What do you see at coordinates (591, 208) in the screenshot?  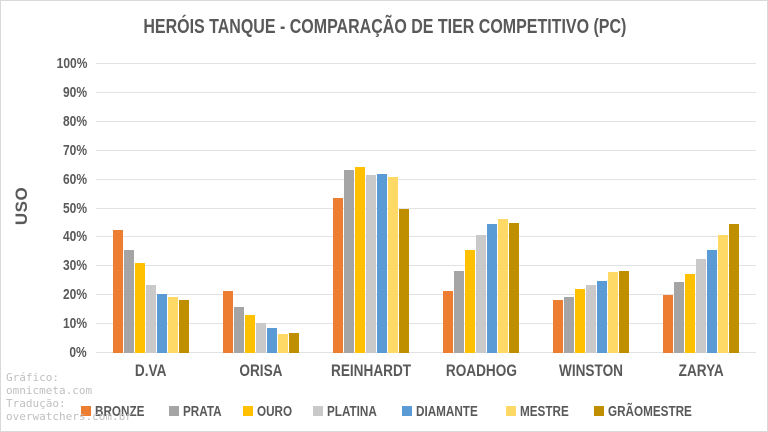 I see `bar-group-winston` at bounding box center [591, 208].